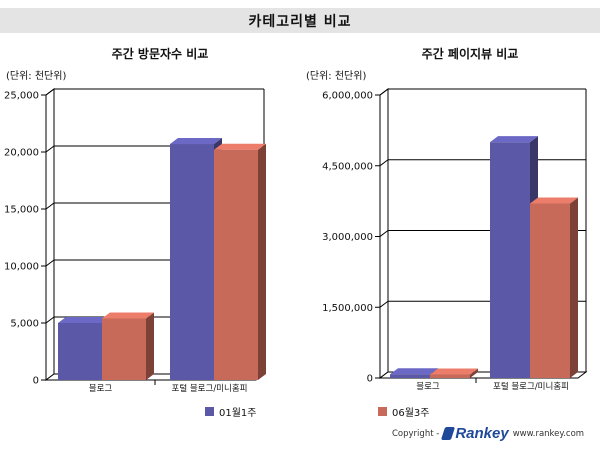 The width and height of the screenshot is (600, 451). What do you see at coordinates (347, 237) in the screenshot?
I see `chart-2-ytick-label: 3,000,000` at bounding box center [347, 237].